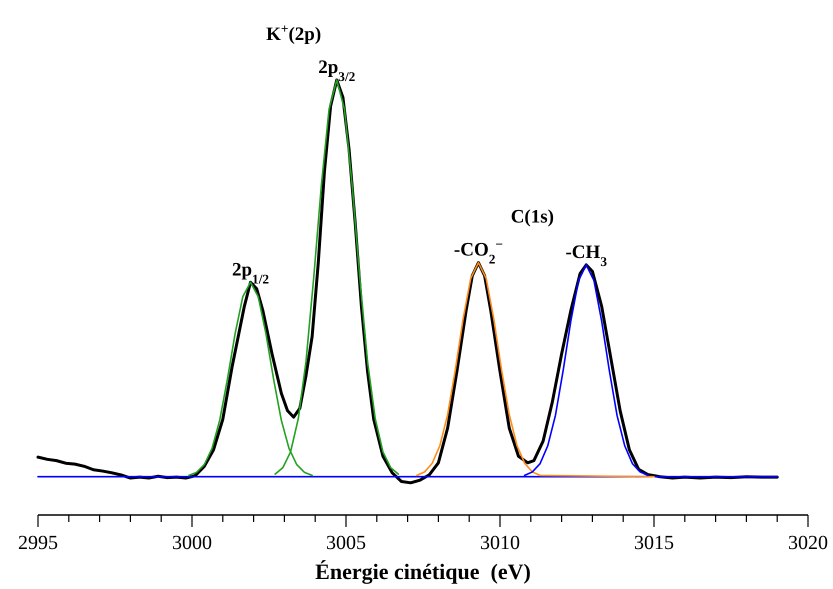 This screenshot has height=589, width=833. What do you see at coordinates (337, 70) in the screenshot?
I see `annotation: 2p$_{3/2}$` at bounding box center [337, 70].